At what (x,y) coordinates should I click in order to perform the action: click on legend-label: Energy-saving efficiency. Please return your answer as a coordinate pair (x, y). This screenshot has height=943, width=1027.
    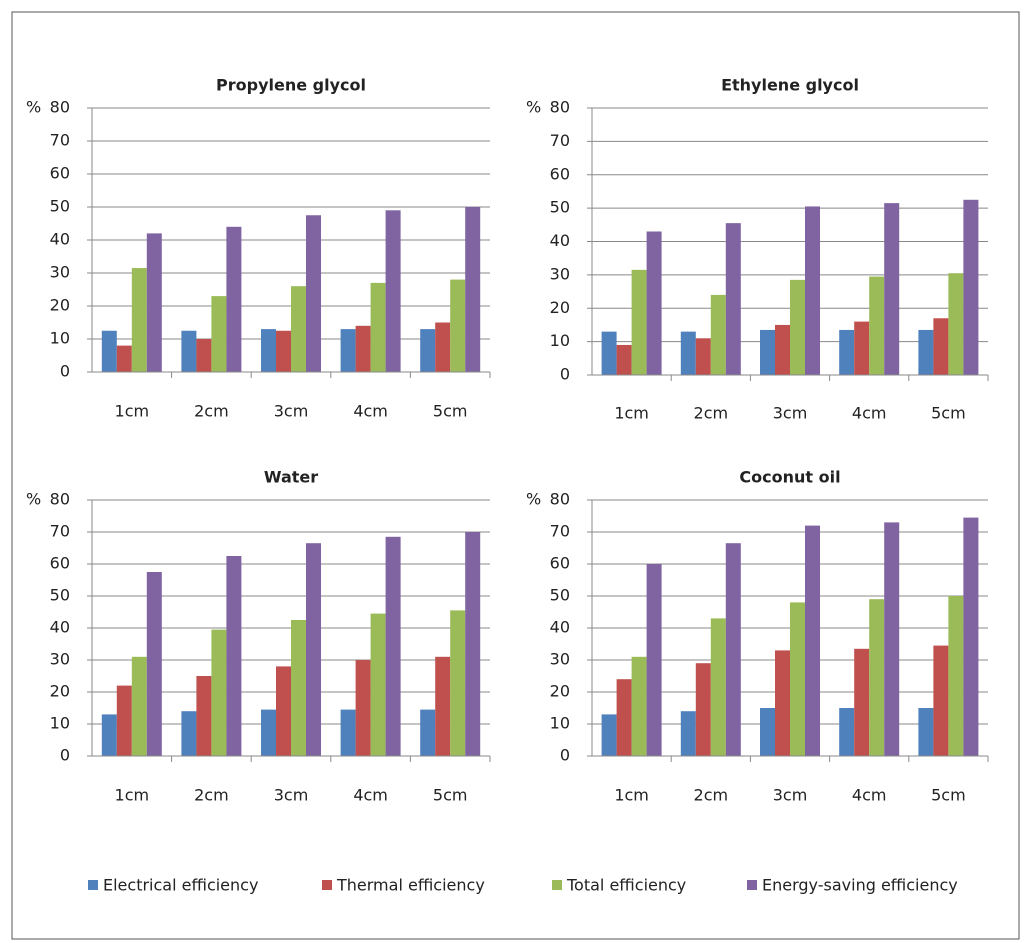
    Looking at the image, I should click on (860, 885).